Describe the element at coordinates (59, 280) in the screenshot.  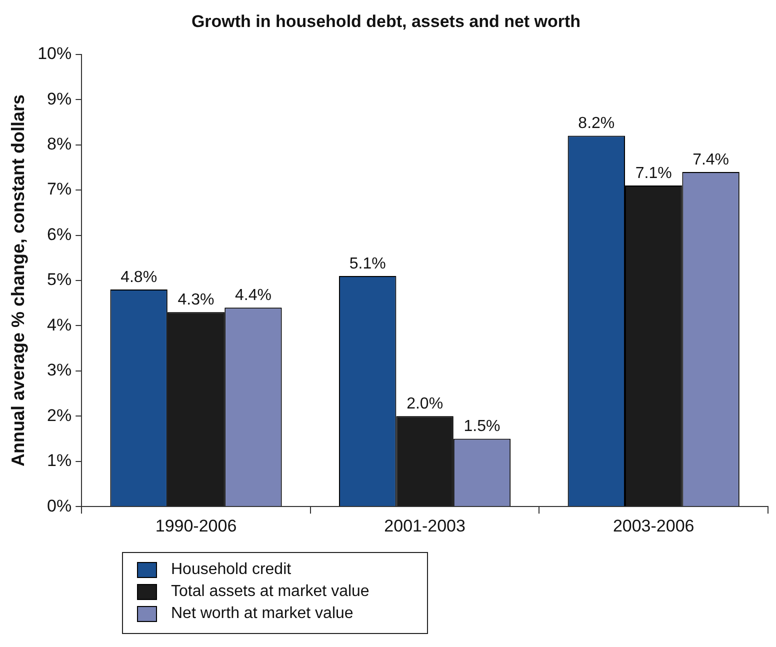
I see `y-tick-label: 5%` at that location.